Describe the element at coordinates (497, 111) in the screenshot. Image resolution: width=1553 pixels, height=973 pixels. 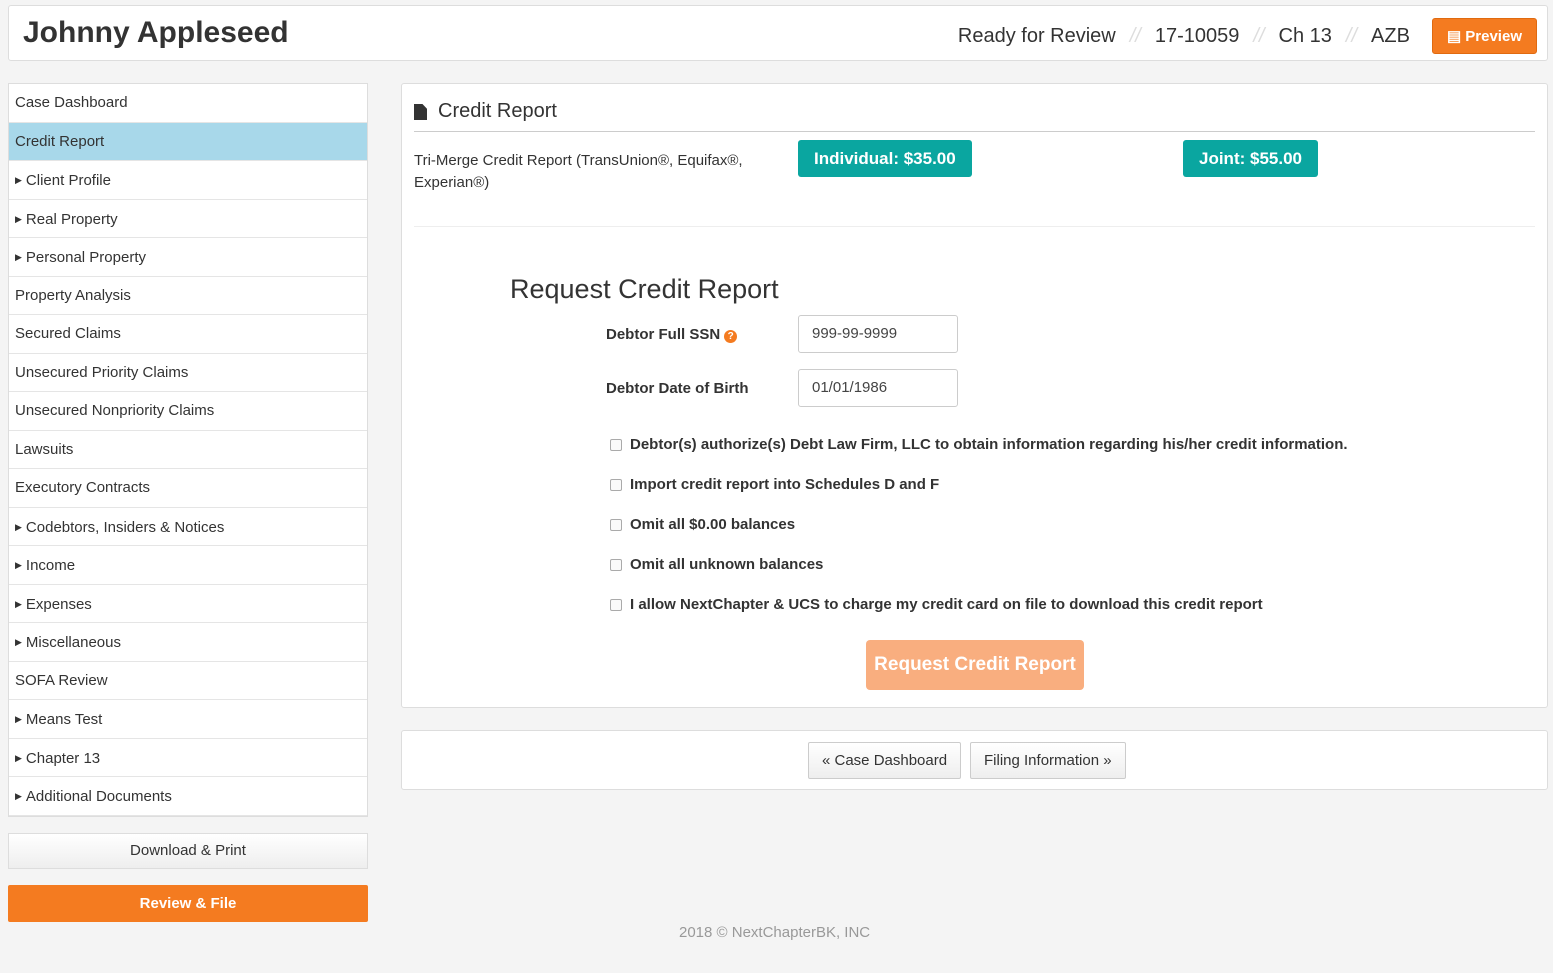
I see `panel-title: Credit Report` at that location.